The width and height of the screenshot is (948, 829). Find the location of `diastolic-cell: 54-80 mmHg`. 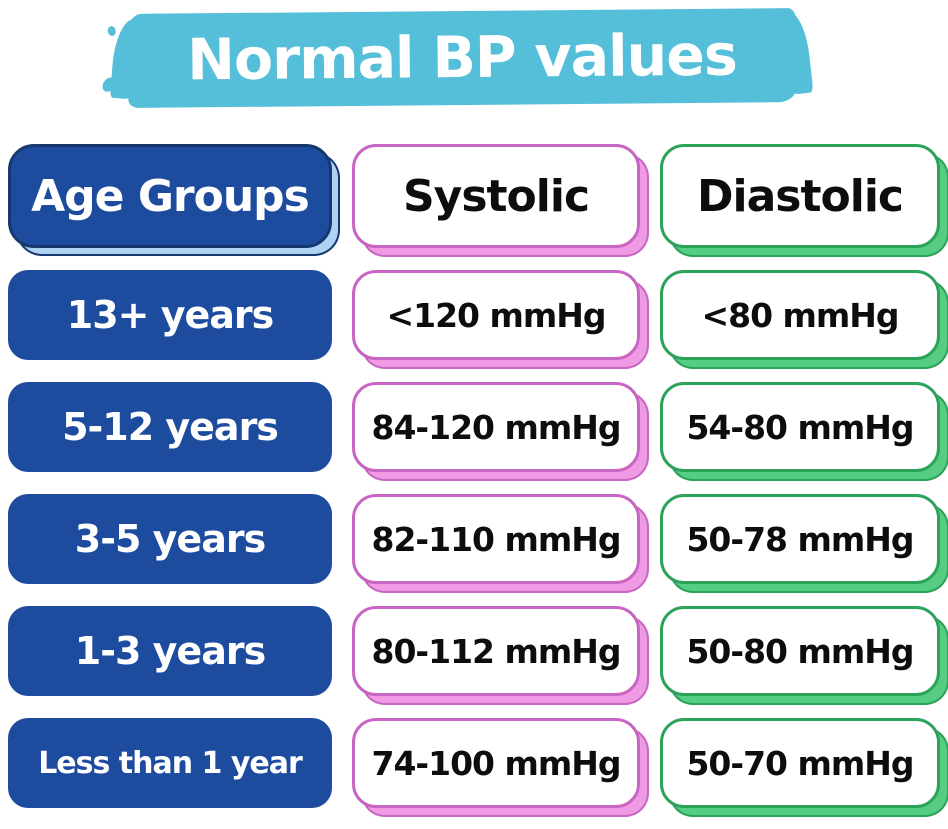

diastolic-cell: 54-80 mmHg is located at coordinates (800, 427).